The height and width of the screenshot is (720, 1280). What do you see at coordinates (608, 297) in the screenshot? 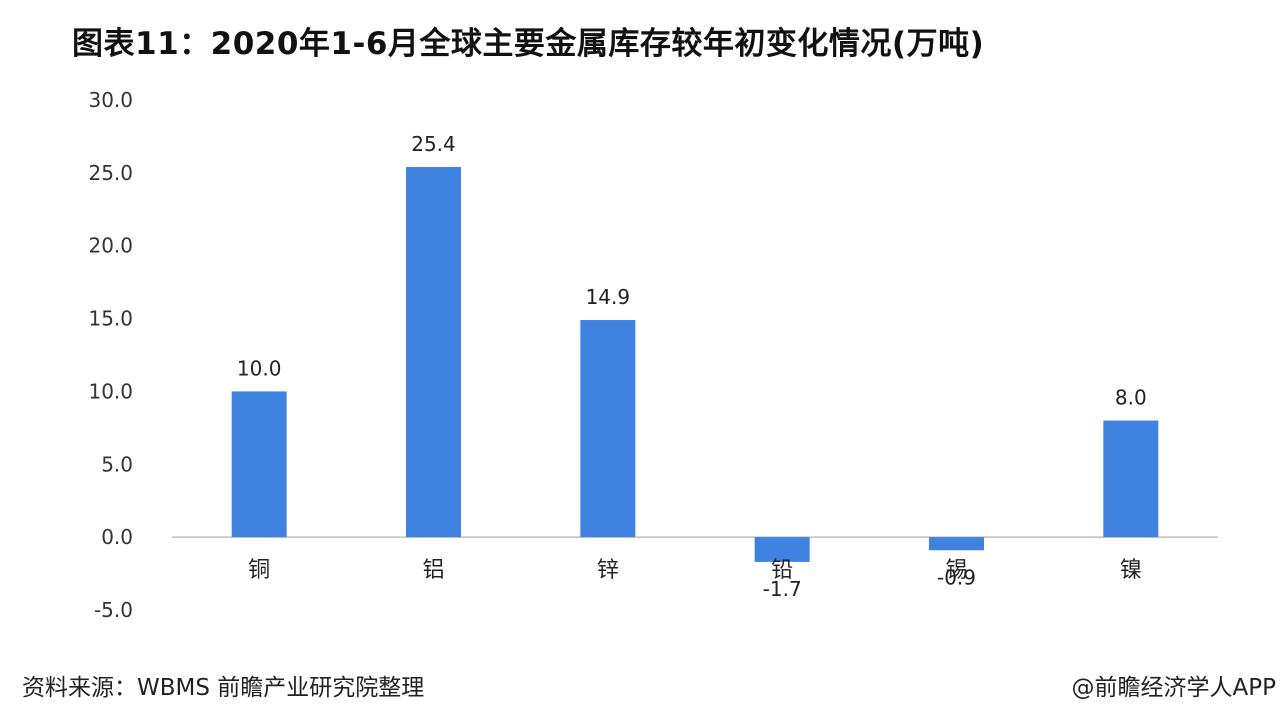
I see `data-label: 14.9` at bounding box center [608, 297].